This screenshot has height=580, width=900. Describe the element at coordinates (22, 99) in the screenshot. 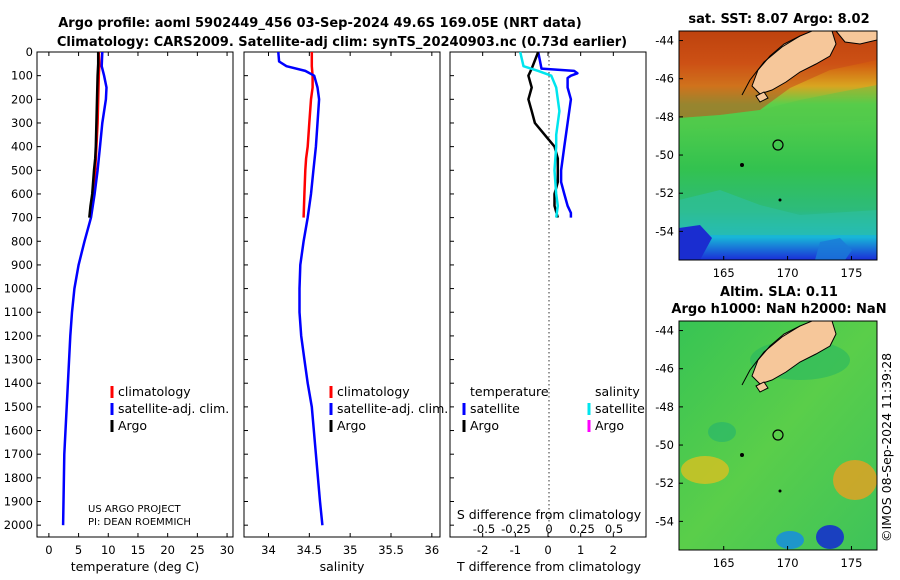

I see `depth-tick-label: 200` at that location.